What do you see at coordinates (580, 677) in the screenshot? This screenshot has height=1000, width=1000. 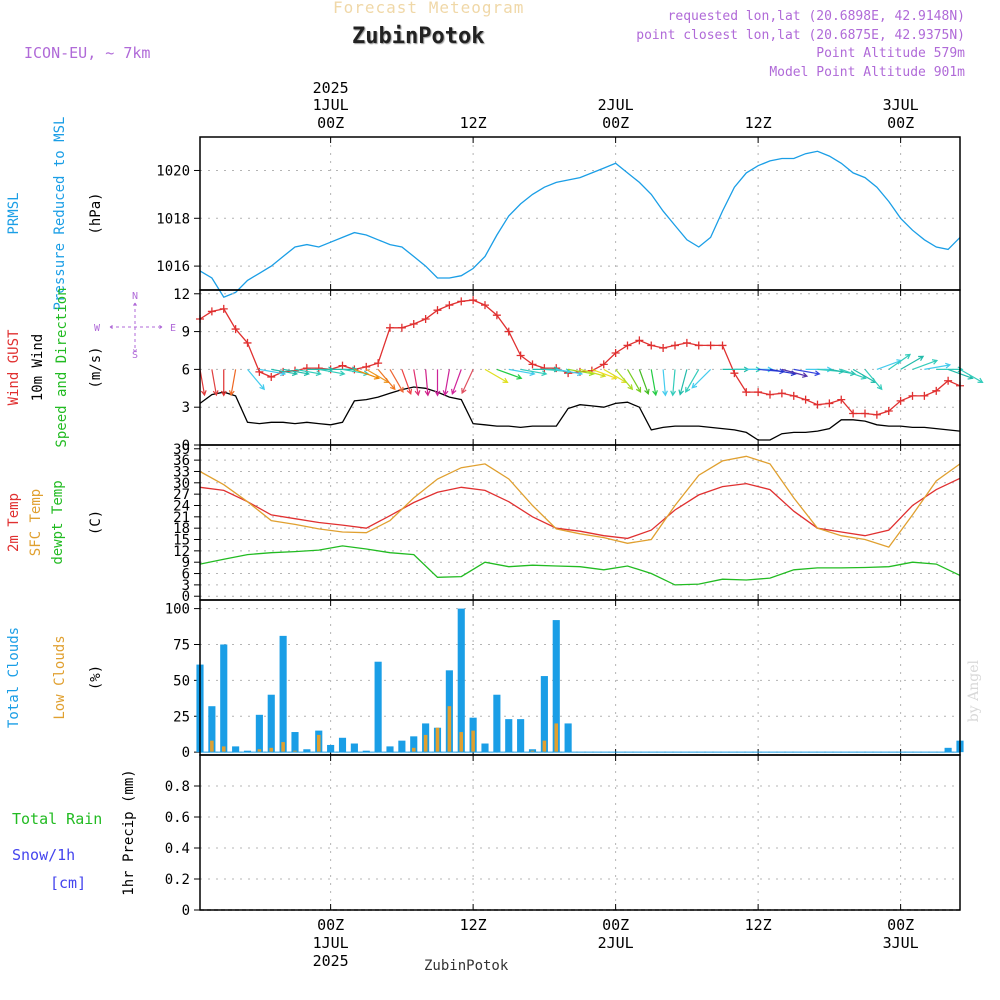 I see `clouds-frame` at bounding box center [580, 677].